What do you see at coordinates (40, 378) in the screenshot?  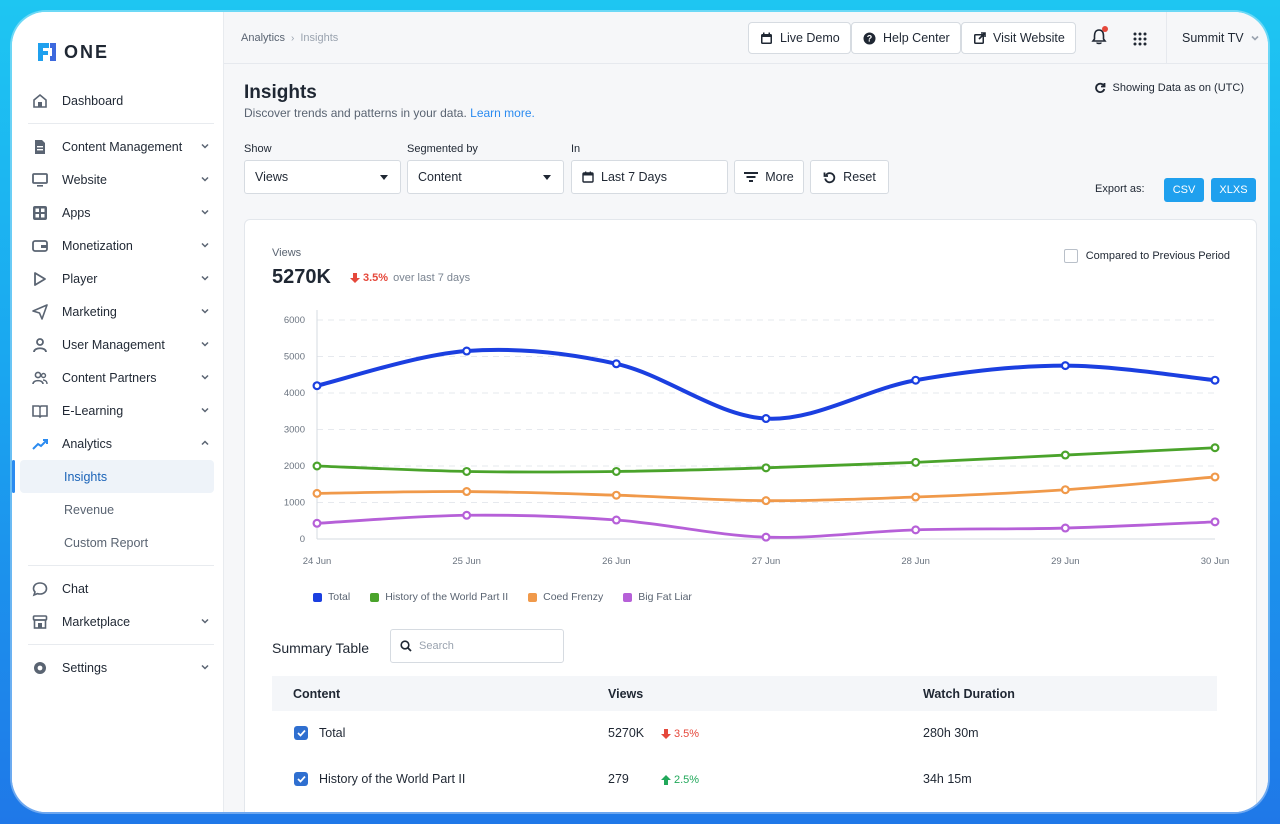 I see `users-icon` at bounding box center [40, 378].